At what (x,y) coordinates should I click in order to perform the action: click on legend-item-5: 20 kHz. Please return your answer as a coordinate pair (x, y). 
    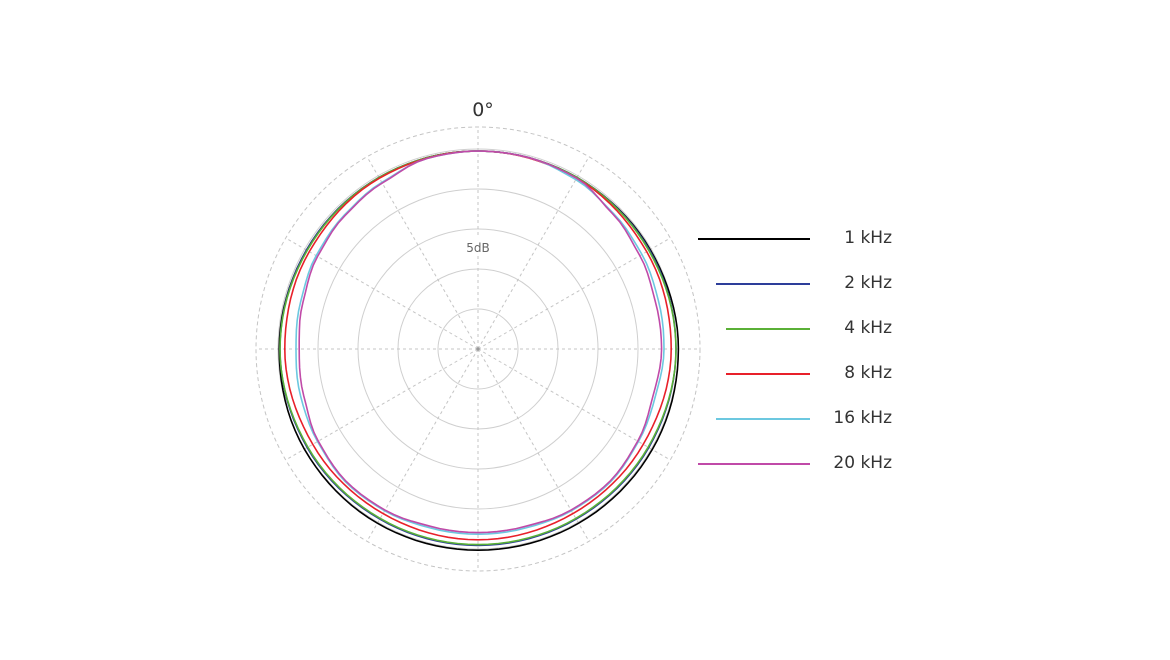
    Looking at the image, I should click on (805, 469).